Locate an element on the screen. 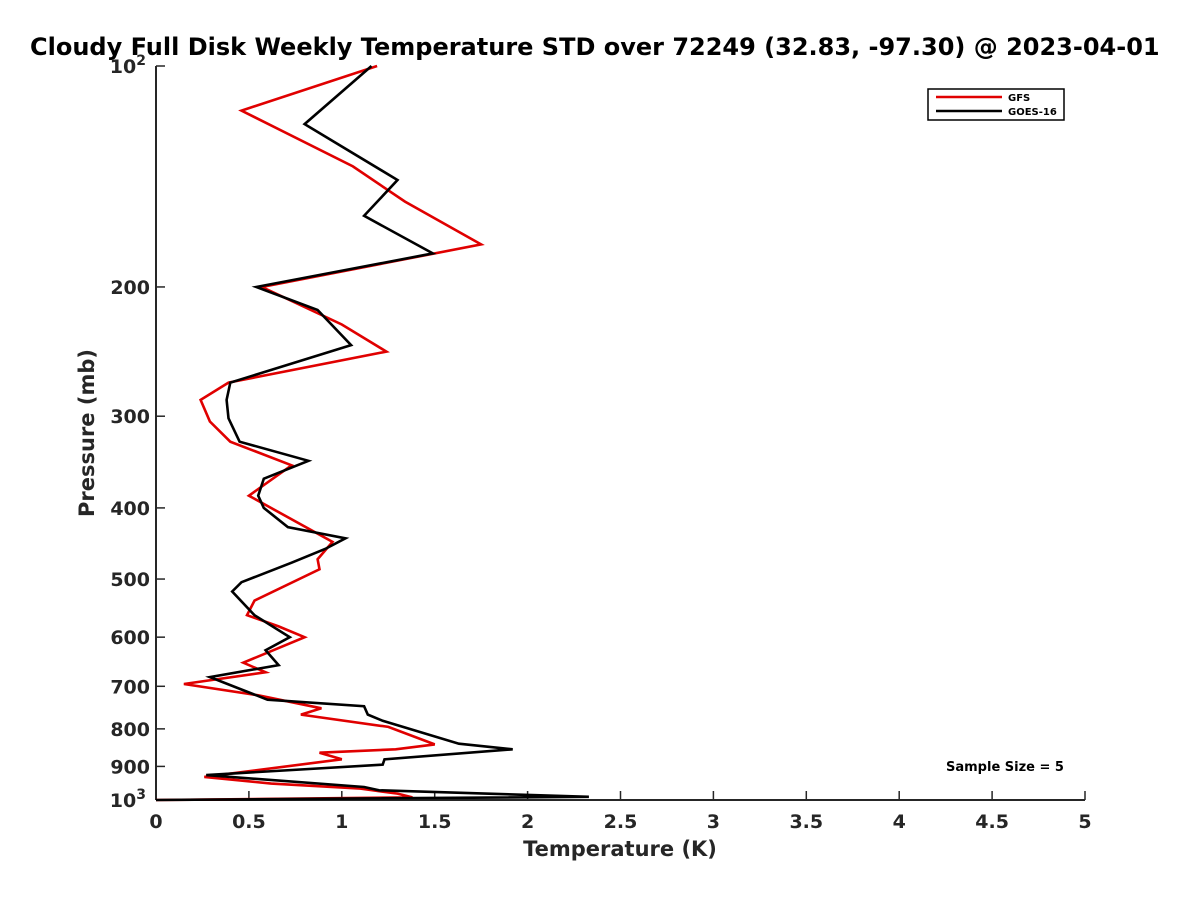 Image resolution: width=1200 pixels, height=900 pixels. legend: GFS GOES-16 is located at coordinates (996, 104).